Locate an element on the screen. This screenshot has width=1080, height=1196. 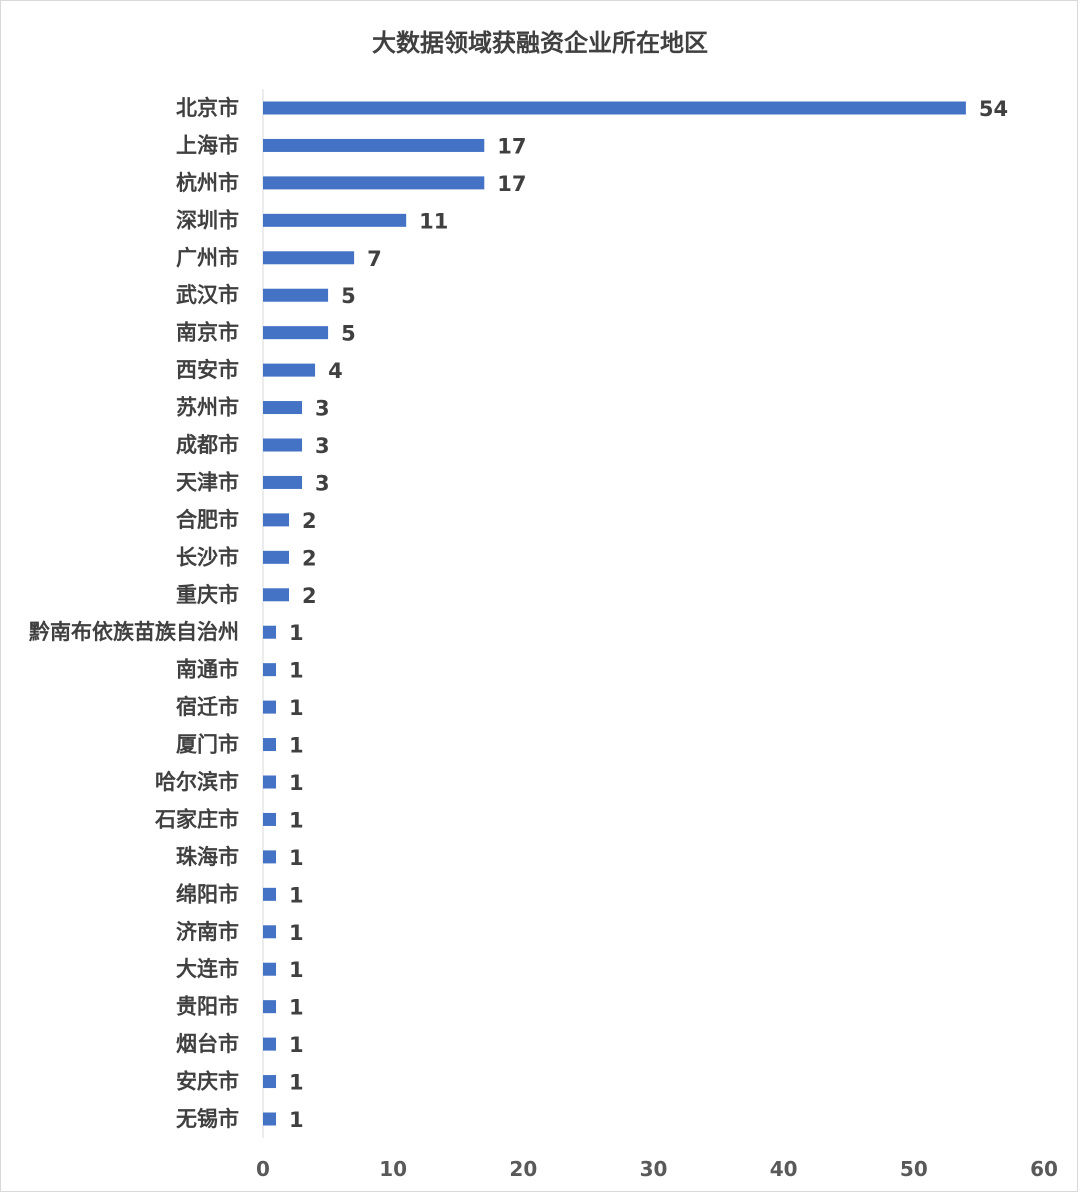
x-tick-label: 40 is located at coordinates (784, 1169).